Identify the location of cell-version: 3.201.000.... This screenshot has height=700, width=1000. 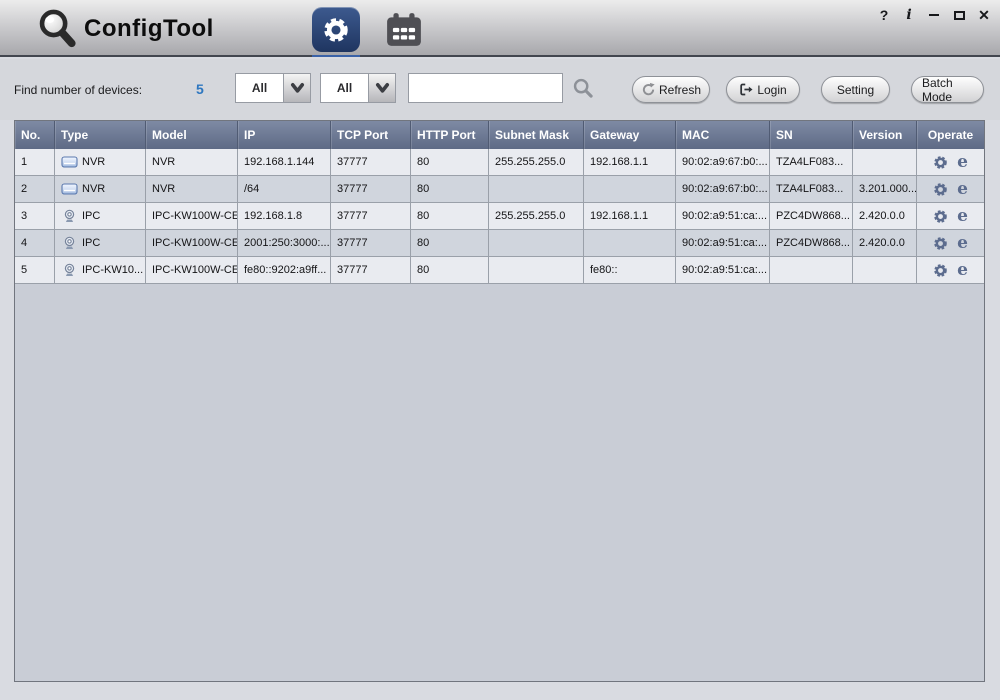
(885, 189).